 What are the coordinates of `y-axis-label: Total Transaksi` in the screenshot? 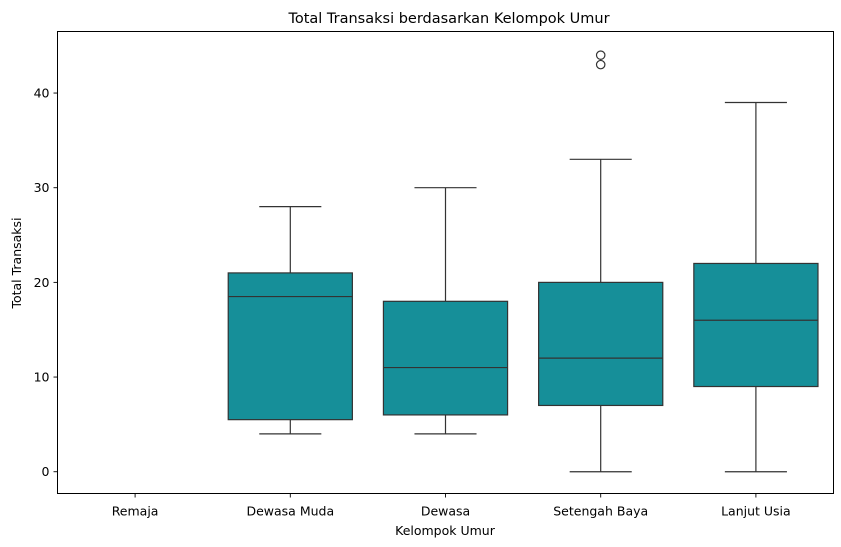 It's located at (16, 263).